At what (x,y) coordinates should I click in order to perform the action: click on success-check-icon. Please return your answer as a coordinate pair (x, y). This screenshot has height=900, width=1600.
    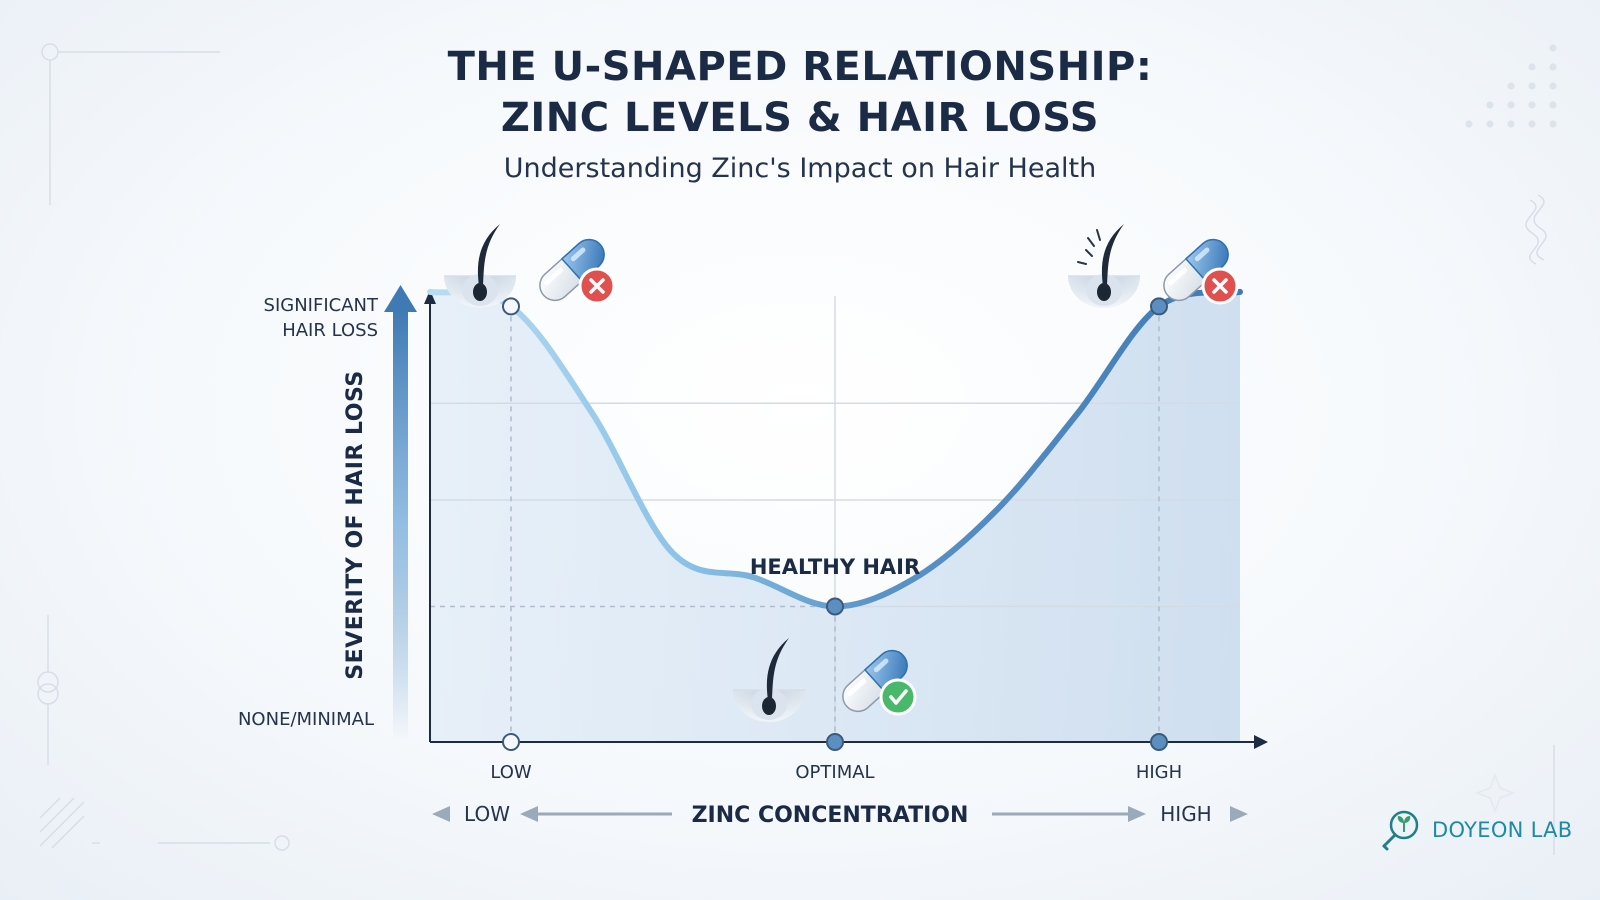
    Looking at the image, I should click on (898, 697).